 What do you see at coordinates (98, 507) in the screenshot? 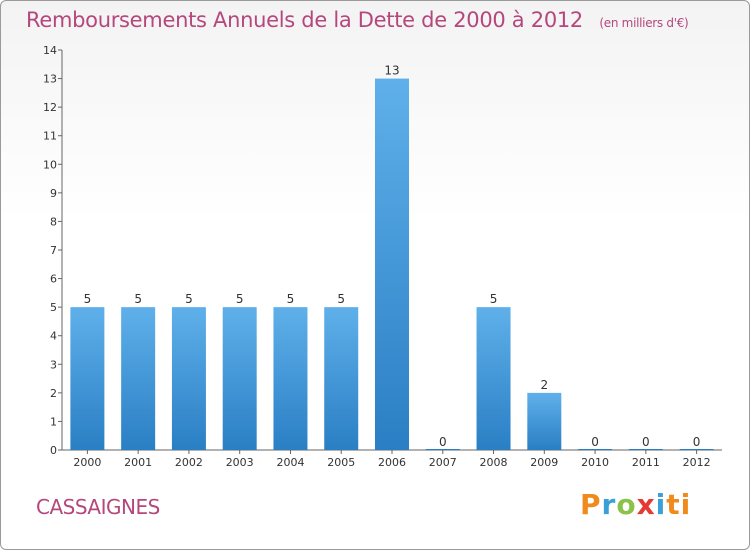
I see `city-name: CASSAIGNES` at bounding box center [98, 507].